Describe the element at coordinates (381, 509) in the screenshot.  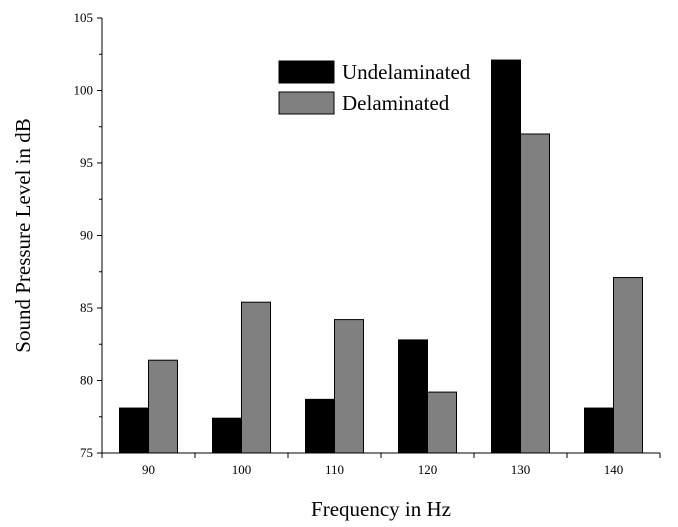
I see `x-axis-title: Frequency in Hz` at that location.